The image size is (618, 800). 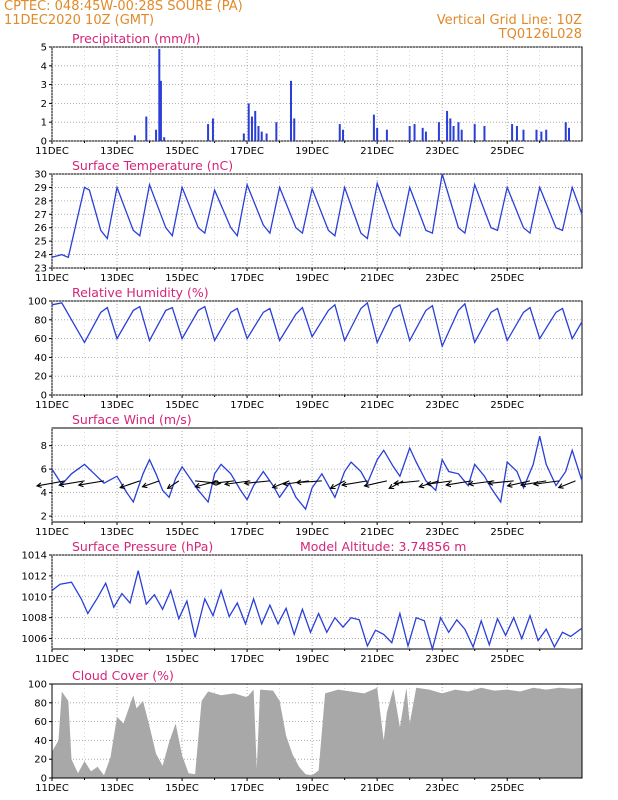 I want to click on temp-ytick-label: 25, so click(x=40, y=242).